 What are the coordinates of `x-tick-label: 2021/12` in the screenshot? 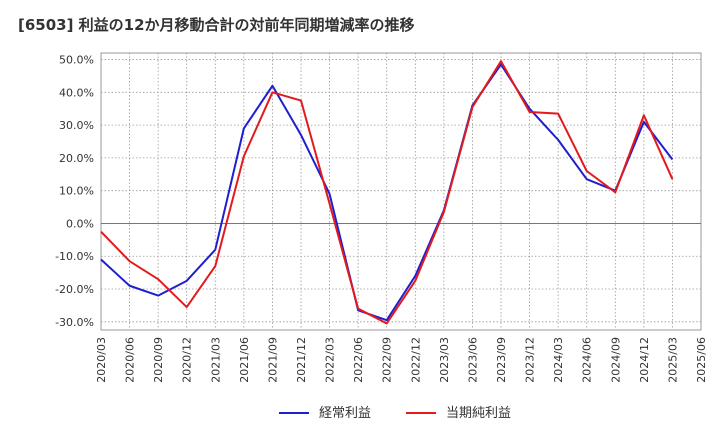 It's located at (301, 360).